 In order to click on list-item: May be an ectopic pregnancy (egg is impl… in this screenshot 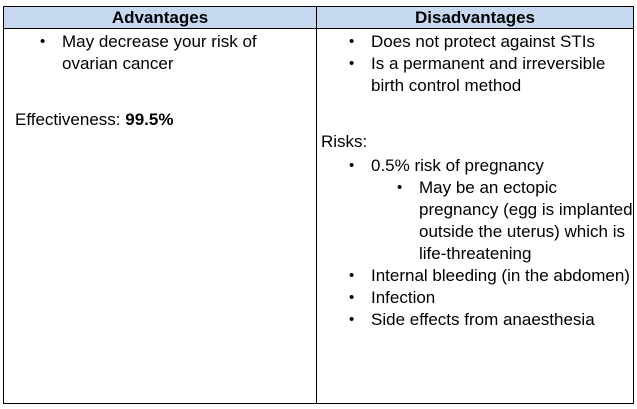, I will do `click(515, 221)`.